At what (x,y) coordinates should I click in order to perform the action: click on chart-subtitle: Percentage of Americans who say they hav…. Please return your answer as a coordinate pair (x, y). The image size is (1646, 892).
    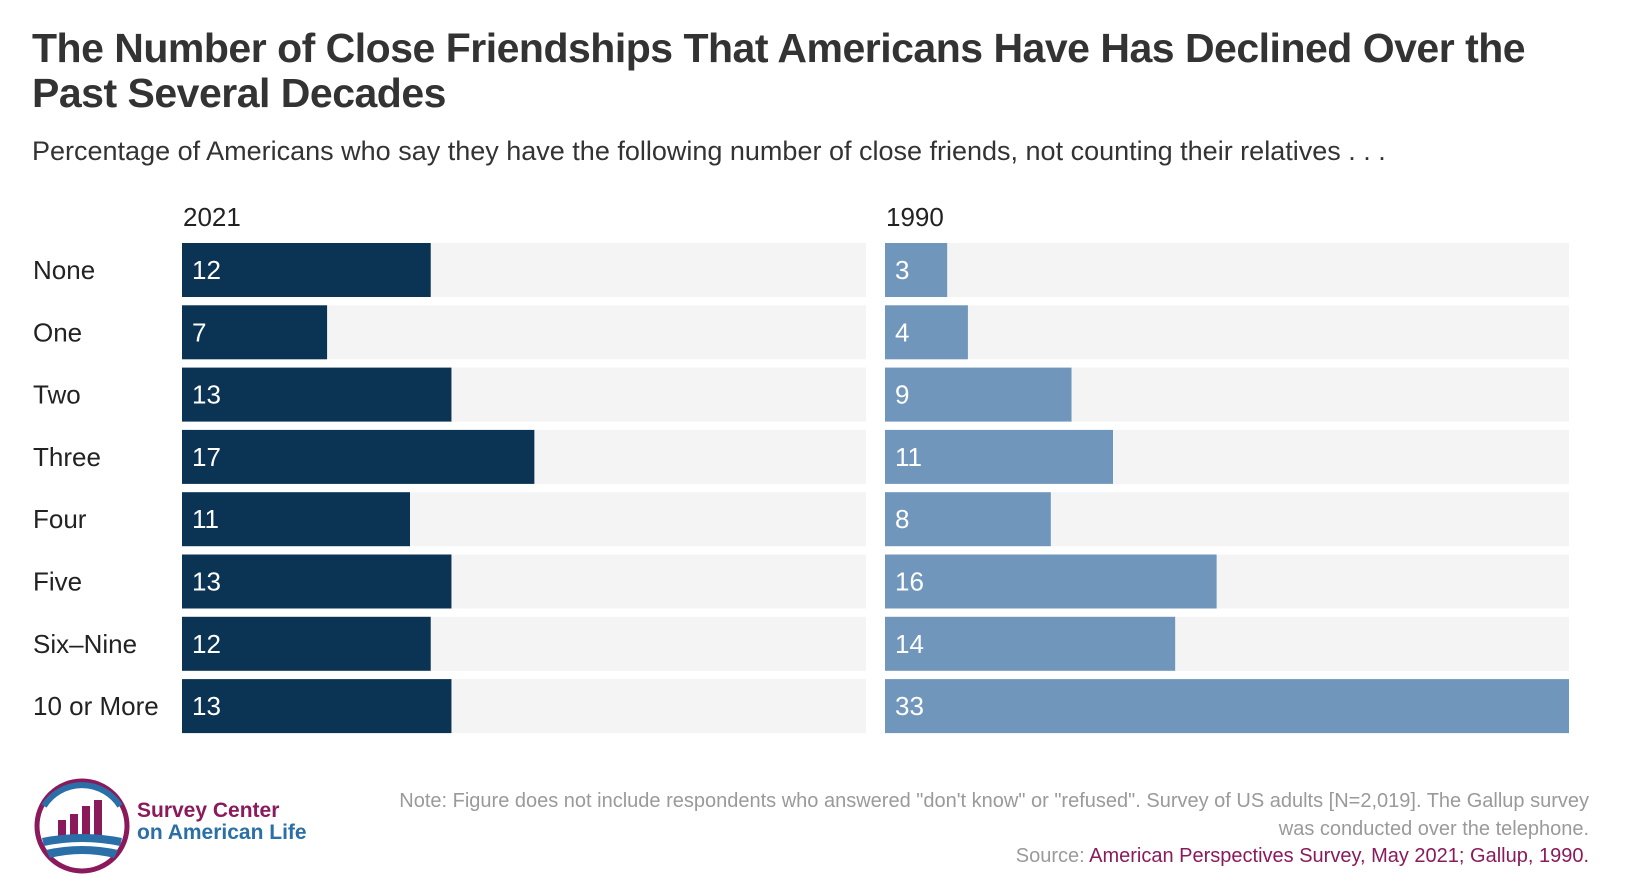
    Looking at the image, I should click on (709, 151).